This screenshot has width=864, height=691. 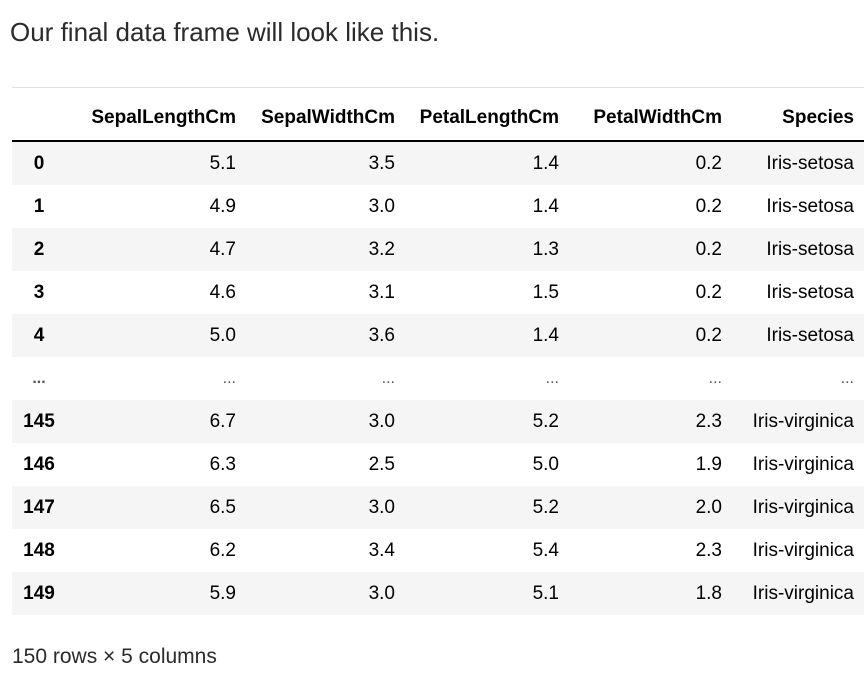 What do you see at coordinates (39, 163) in the screenshot?
I see `row-index: 0` at bounding box center [39, 163].